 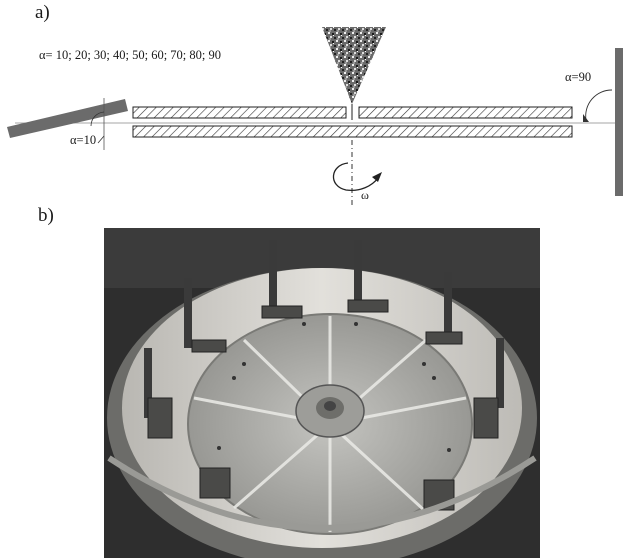 What do you see at coordinates (578, 77) in the screenshot?
I see `angle-right-label: α=90` at bounding box center [578, 77].